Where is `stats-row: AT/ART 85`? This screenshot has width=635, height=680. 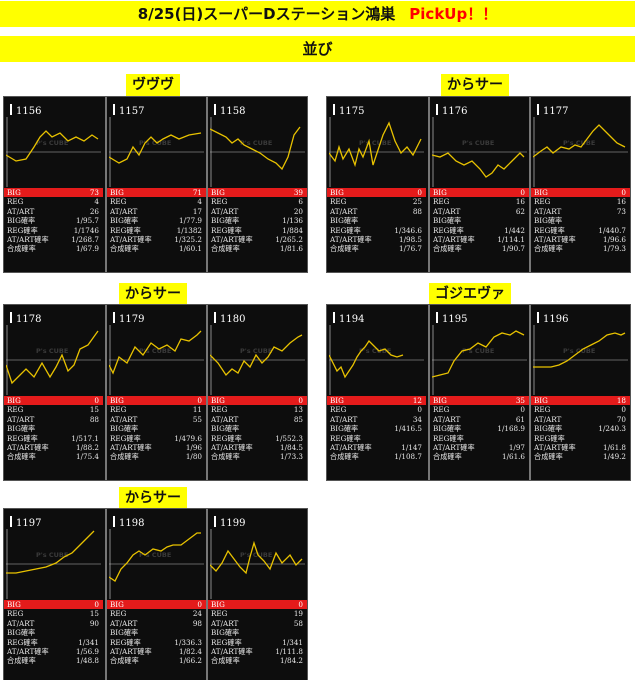 stats-row: AT/ART 85 is located at coordinates (257, 419).